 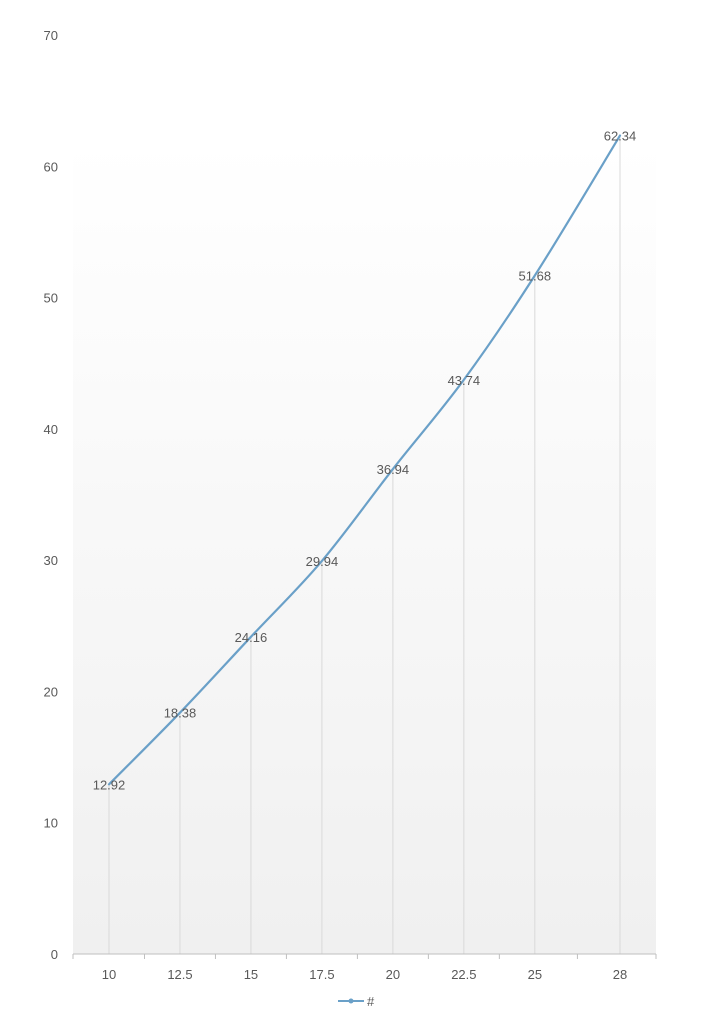 I want to click on y-tick-label: 20, so click(x=51, y=691).